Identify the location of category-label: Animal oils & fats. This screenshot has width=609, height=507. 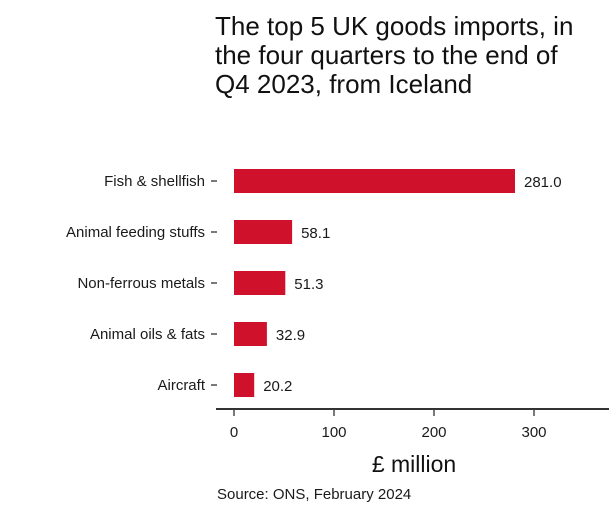
(147, 334).